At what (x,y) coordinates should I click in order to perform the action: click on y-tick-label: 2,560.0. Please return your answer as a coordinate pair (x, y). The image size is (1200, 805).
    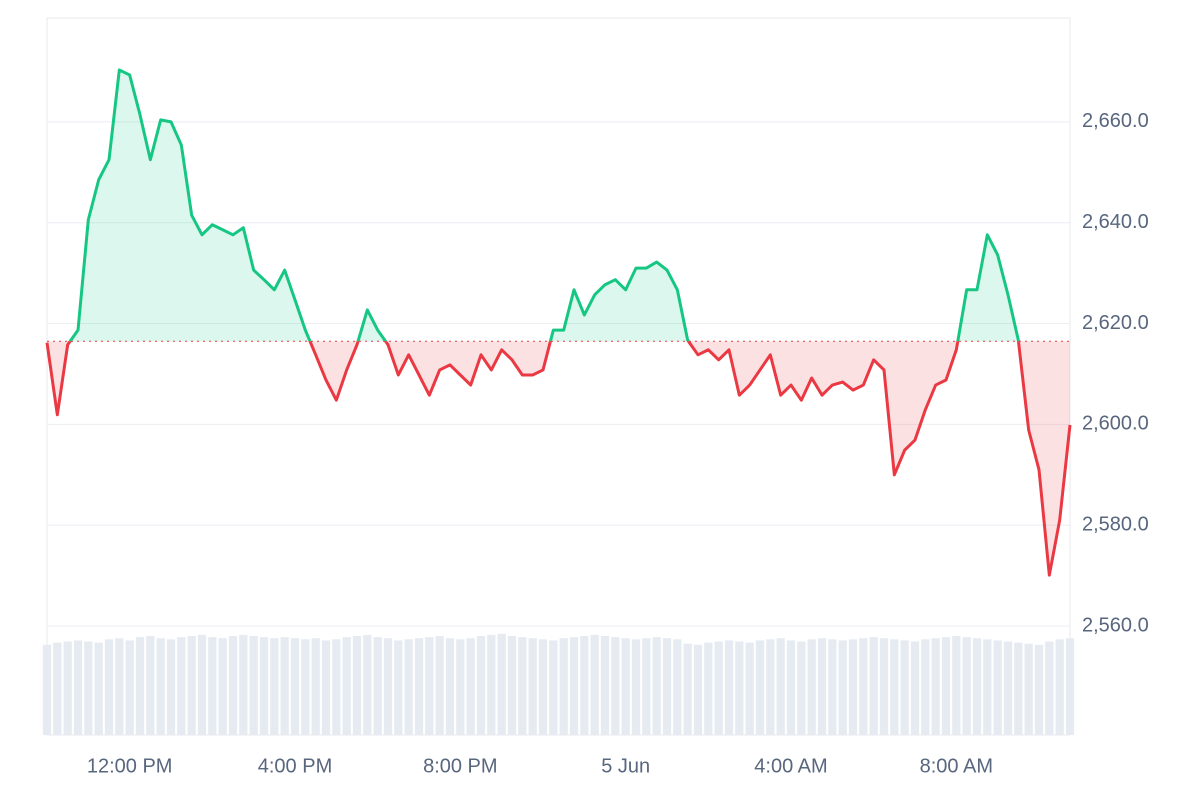
    Looking at the image, I should click on (1115, 625).